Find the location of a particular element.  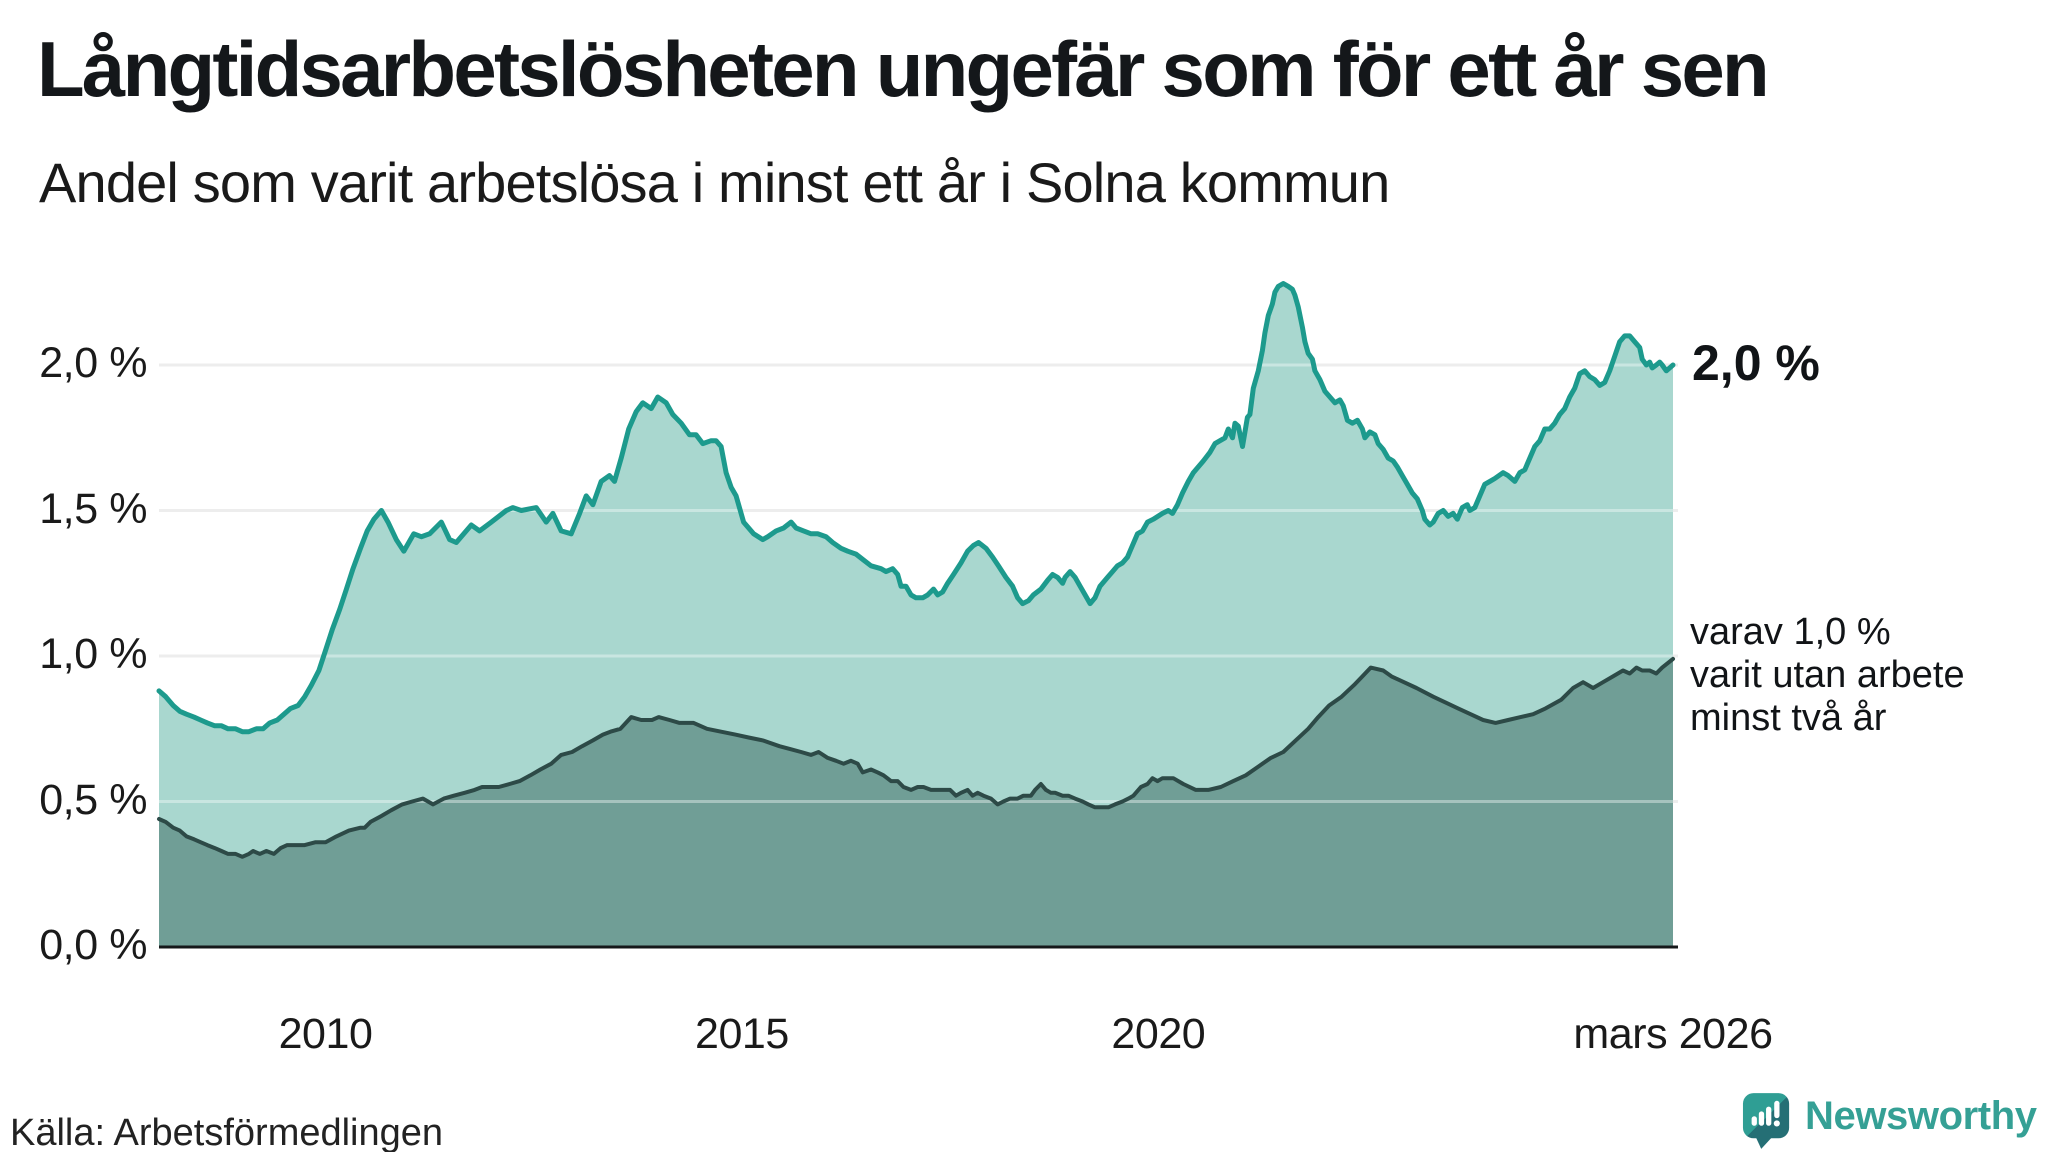

source-note: Källa: Arbetsförmedlingen is located at coordinates (227, 1132).